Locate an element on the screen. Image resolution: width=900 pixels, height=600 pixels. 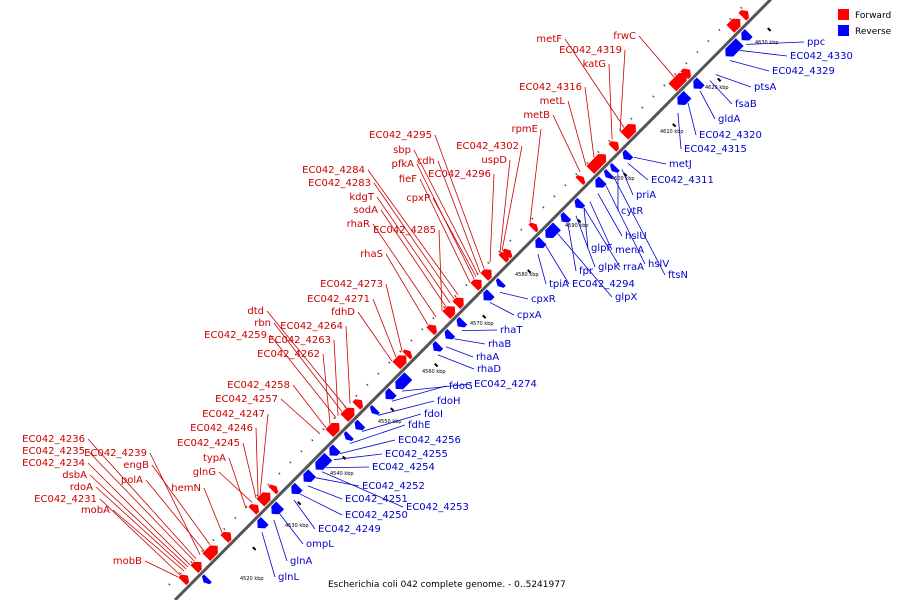
gene-label: EC042_4247 is located at coordinates (233, 414).